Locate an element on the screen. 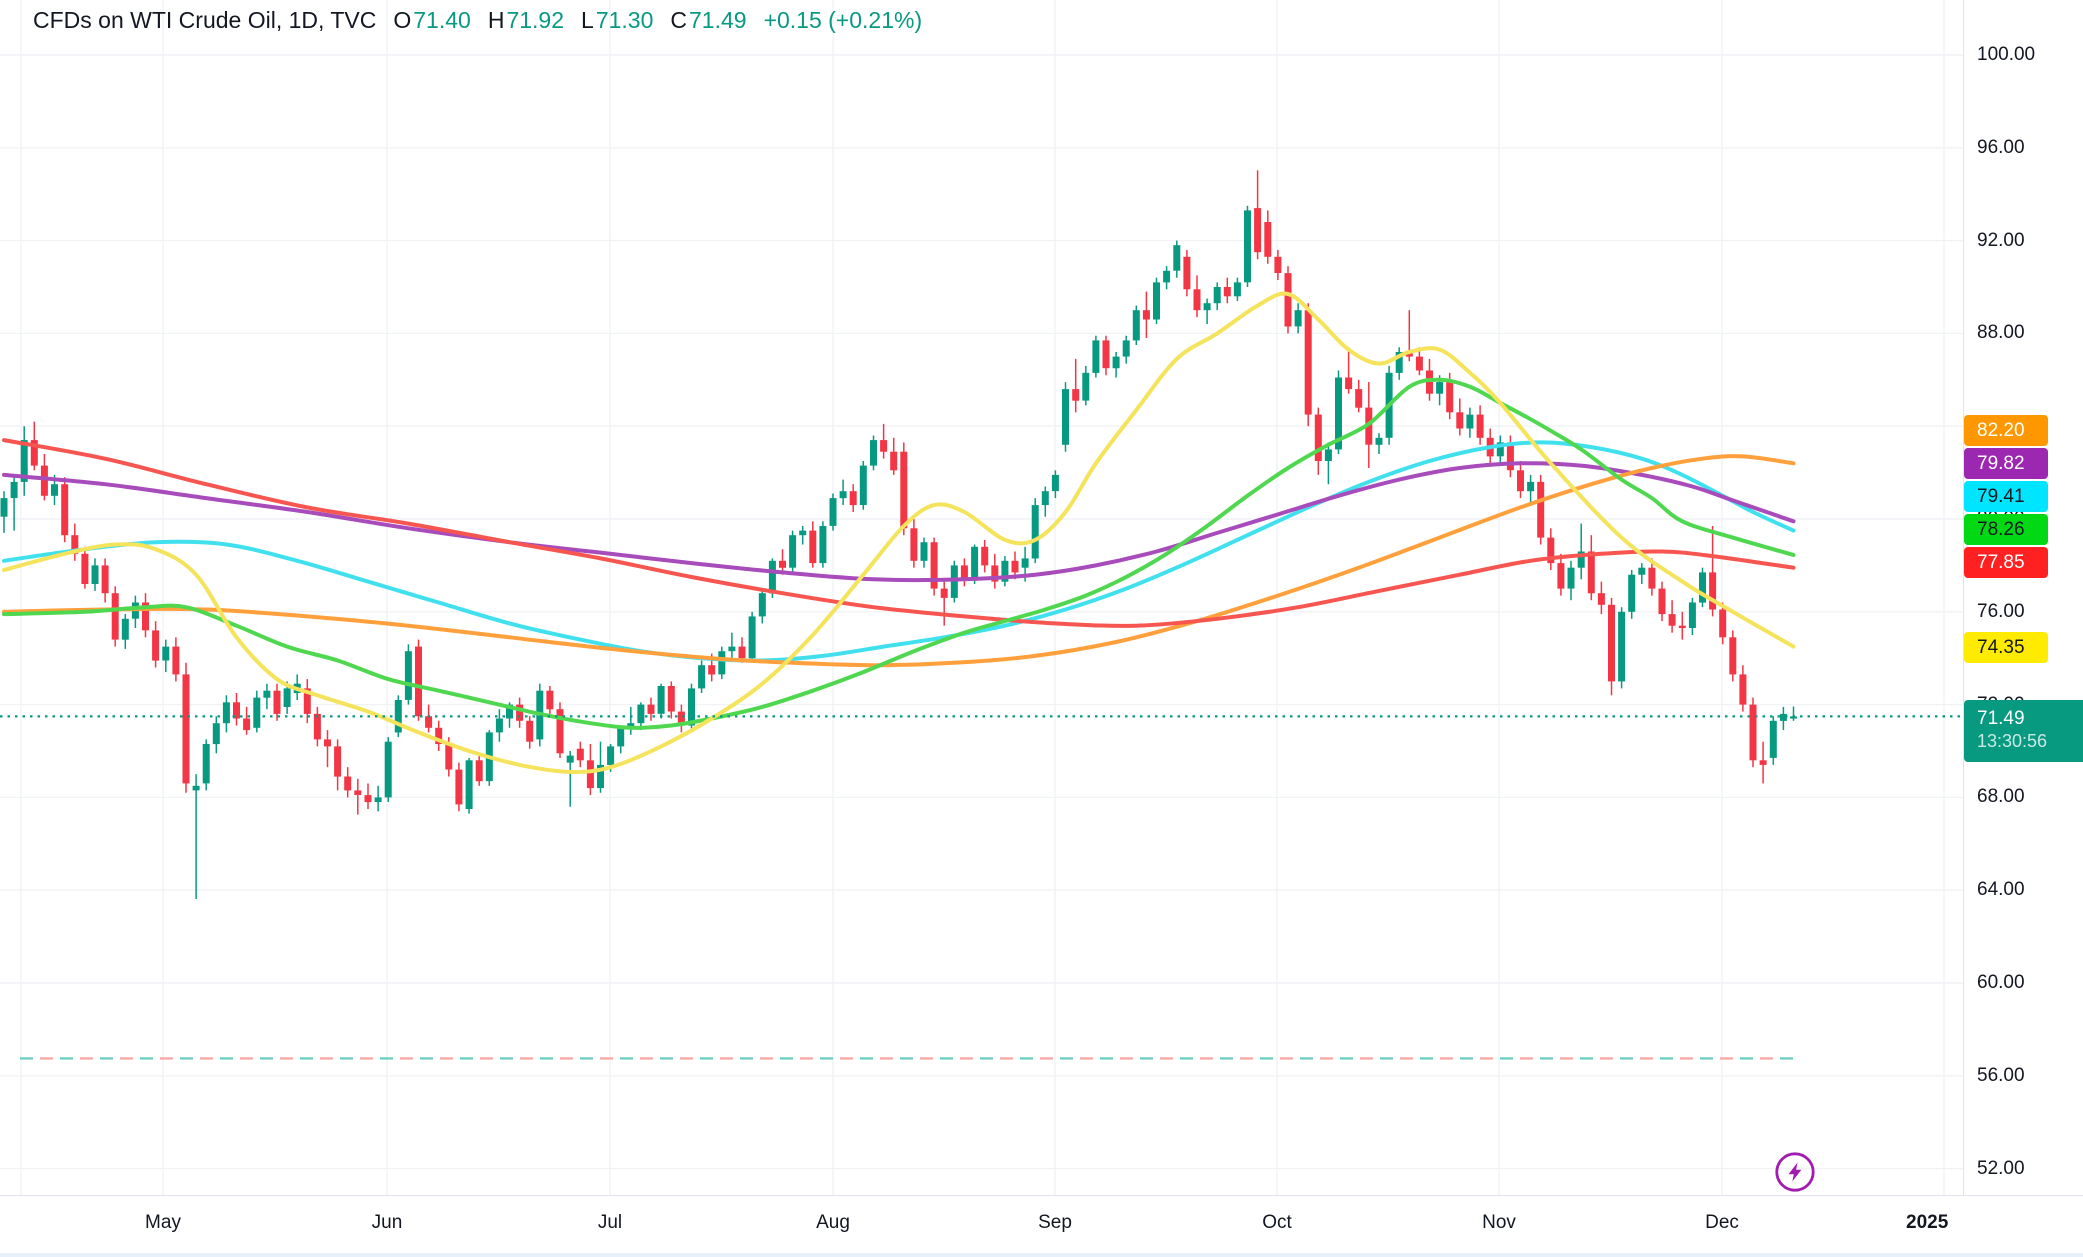 This screenshot has width=2083, height=1257. ma-purple-line is located at coordinates (899, 522).